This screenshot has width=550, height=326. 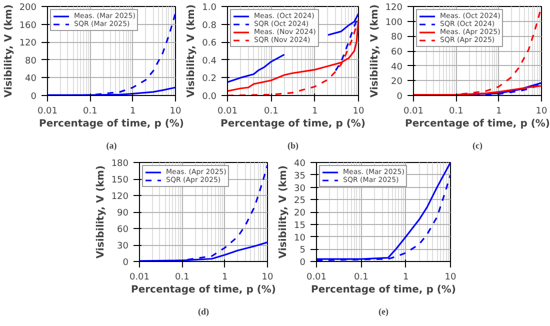 I want to click on y-tick-label: 100, so click(x=394, y=23).